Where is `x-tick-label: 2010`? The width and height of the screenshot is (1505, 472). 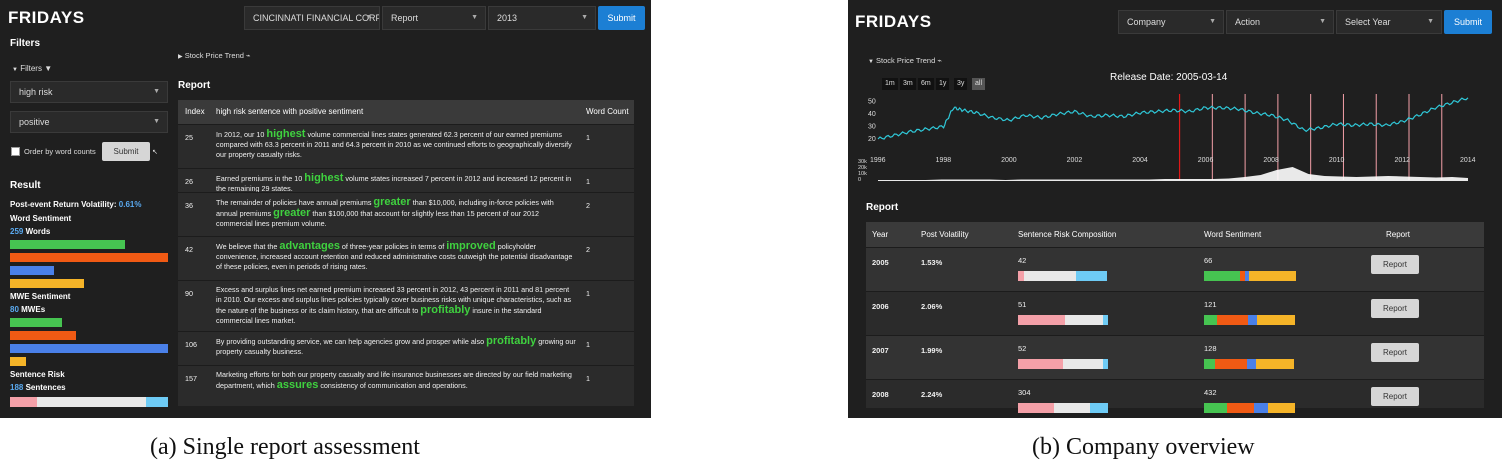 x-tick-label: 2010 is located at coordinates (1337, 160).